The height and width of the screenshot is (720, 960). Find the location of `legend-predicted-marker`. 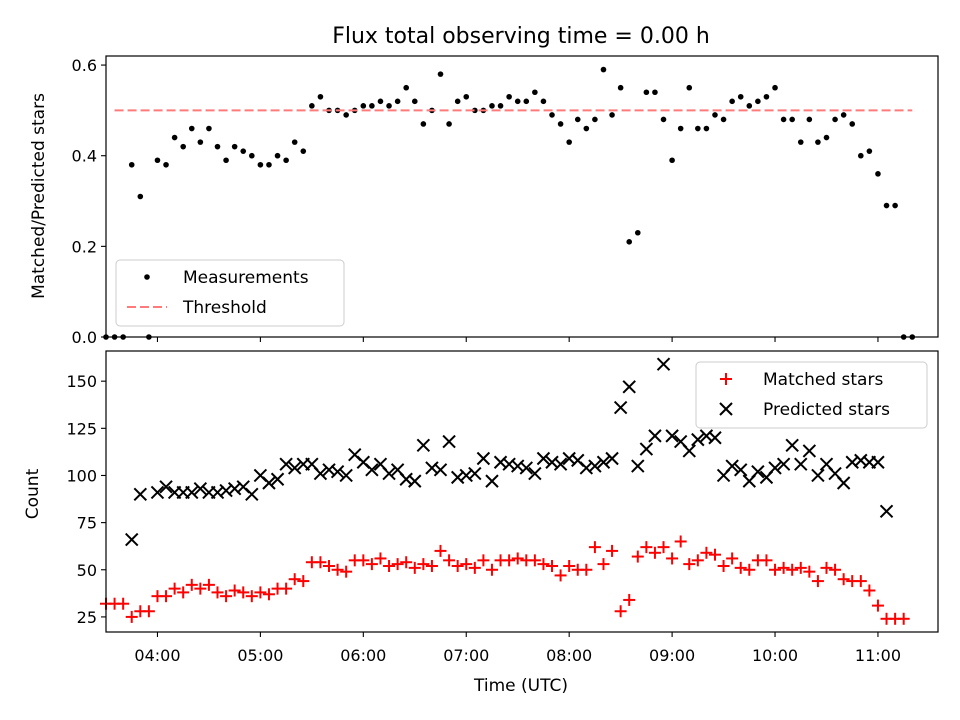

legend-predicted-marker is located at coordinates (726, 409).